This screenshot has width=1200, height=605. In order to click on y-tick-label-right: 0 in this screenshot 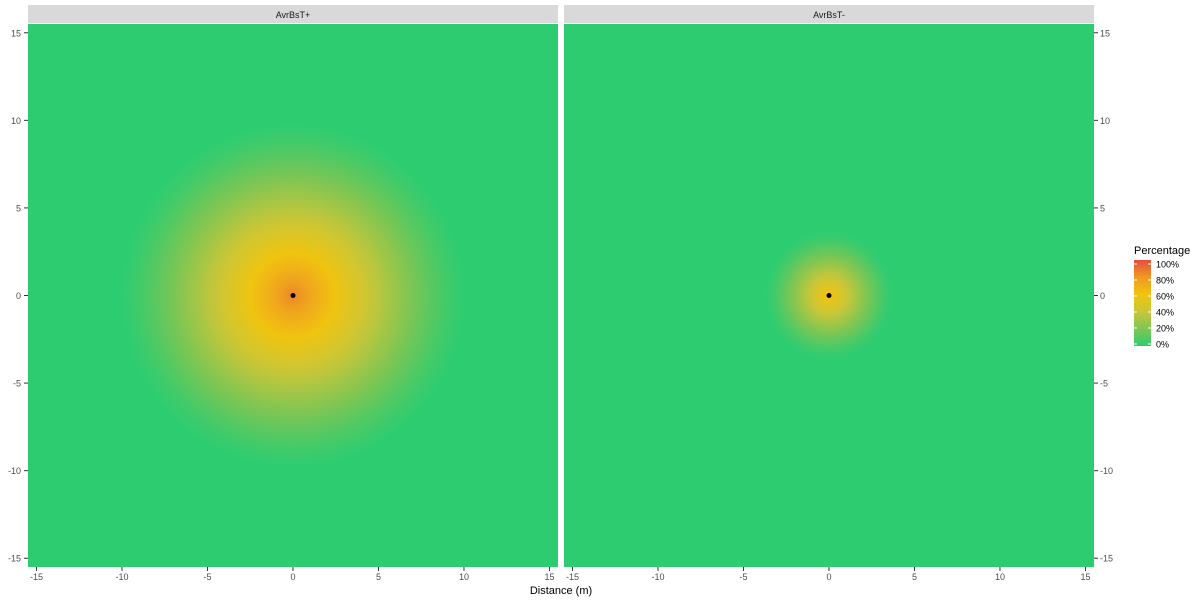, I will do `click(1102, 296)`.